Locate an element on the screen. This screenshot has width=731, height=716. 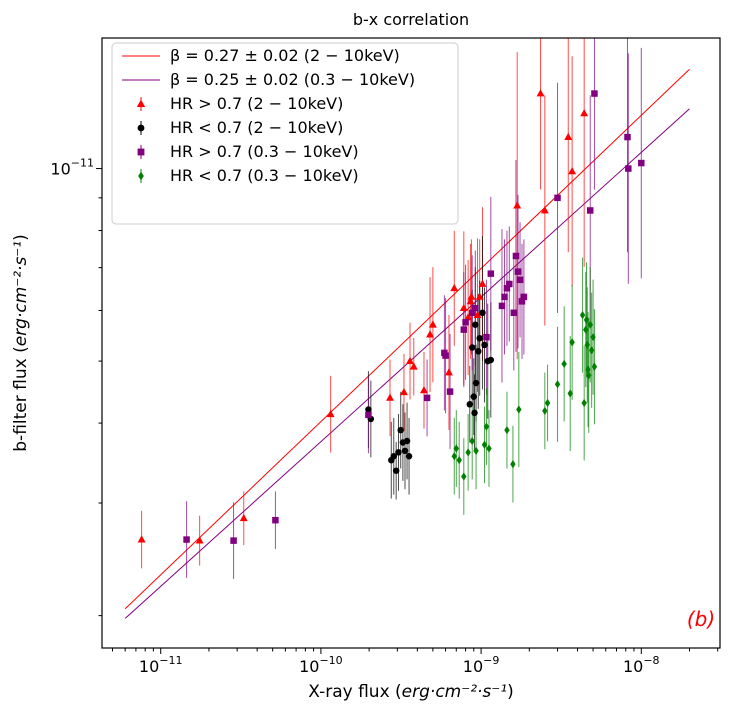
x-axis-label: X-ray flux (erg·cm⁻²·s⁻¹) is located at coordinates (410, 692).